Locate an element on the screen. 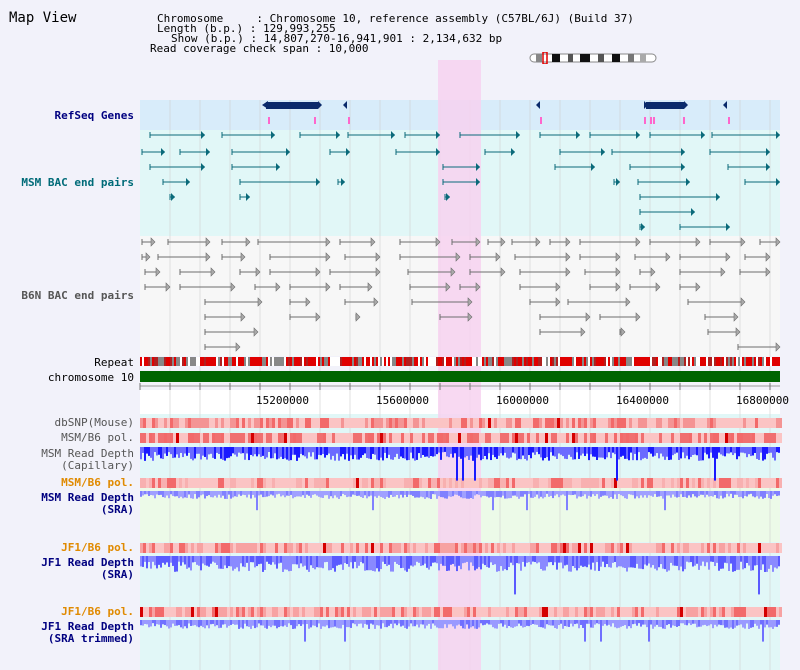  chromosome-ideogram is located at coordinates (594, 58).